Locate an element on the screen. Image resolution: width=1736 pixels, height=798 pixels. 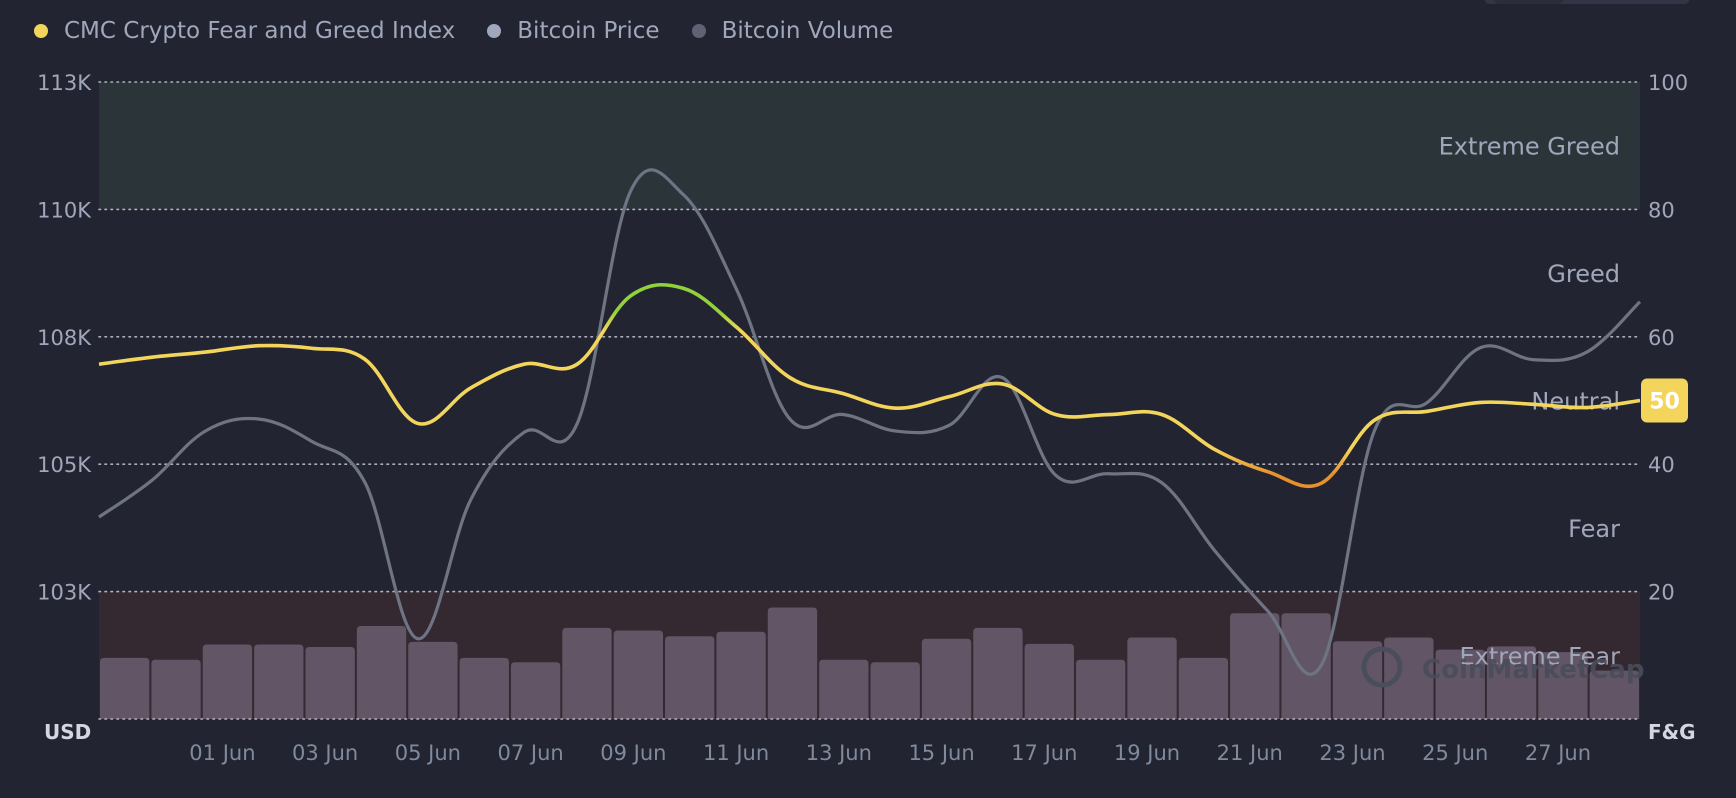
y-right-tick-label: 100 is located at coordinates (1668, 83).